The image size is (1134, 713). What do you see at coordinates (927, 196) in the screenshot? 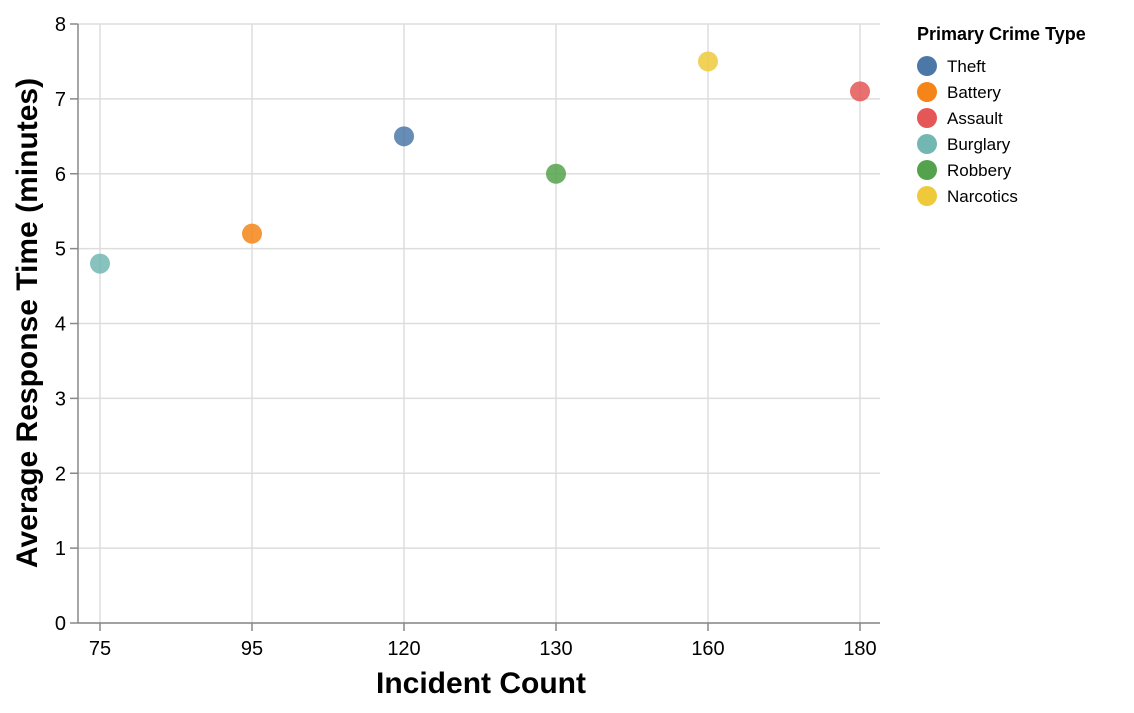
I see `legend-swatch-narcotics` at bounding box center [927, 196].